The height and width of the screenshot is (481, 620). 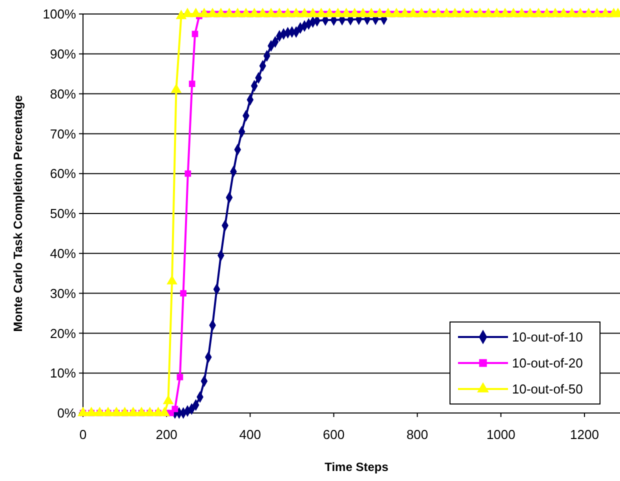 I want to click on y-tick-label: 10%, so click(x=63, y=373).